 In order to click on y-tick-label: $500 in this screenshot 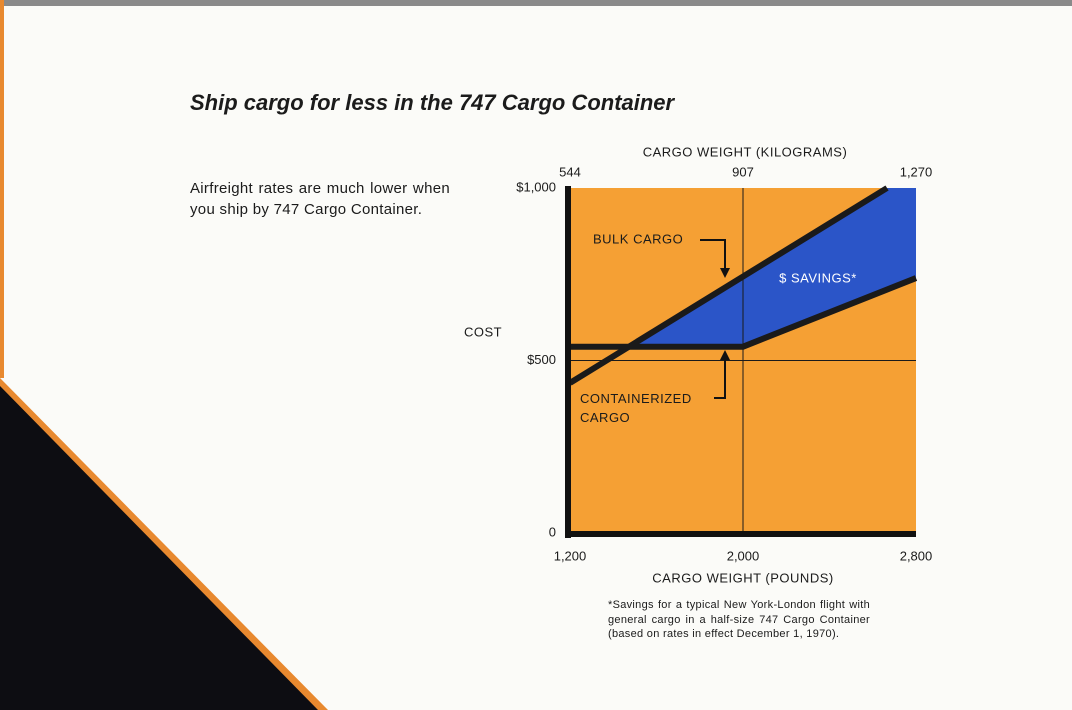, I will do `click(541, 359)`.